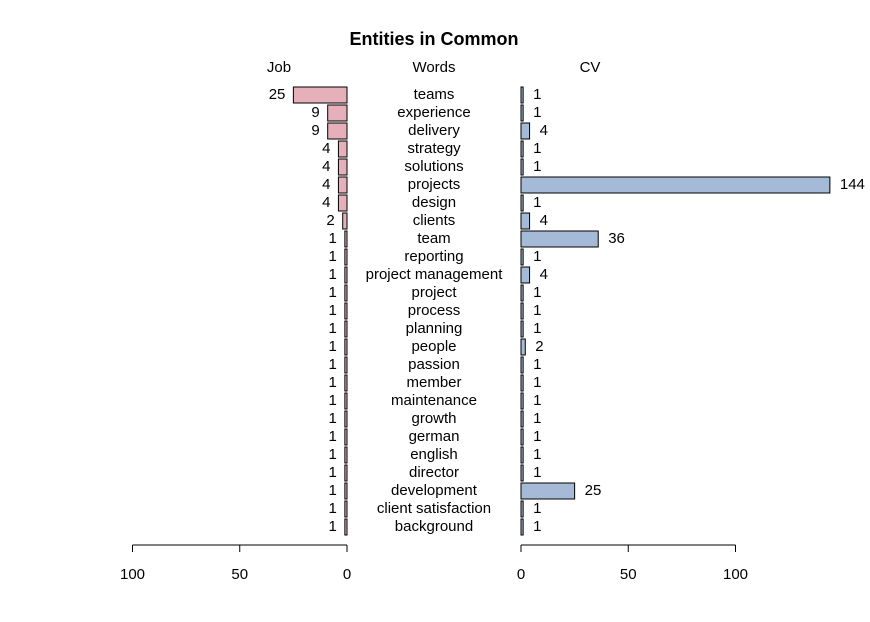 The image size is (870, 622). Describe the element at coordinates (433, 238) in the screenshot. I see `category-label: team` at that location.